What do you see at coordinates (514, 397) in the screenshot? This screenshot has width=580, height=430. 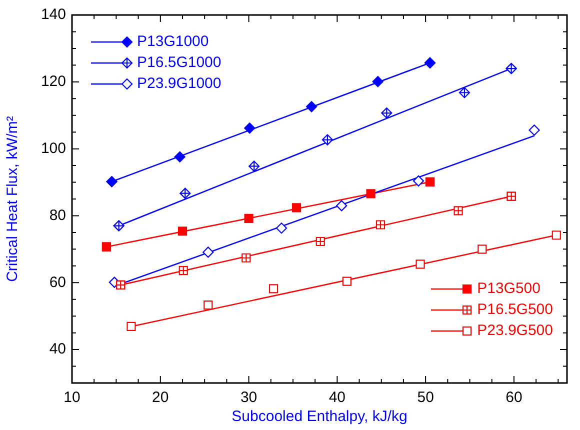 I see `x-tick-label: 60` at bounding box center [514, 397].